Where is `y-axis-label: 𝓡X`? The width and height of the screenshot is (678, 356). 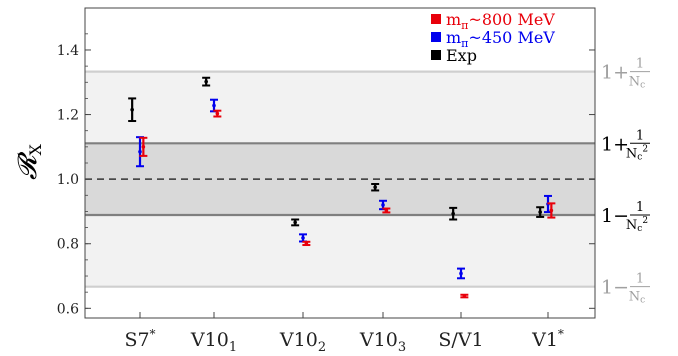
y-axis-label: 𝓡X is located at coordinates (29, 162).